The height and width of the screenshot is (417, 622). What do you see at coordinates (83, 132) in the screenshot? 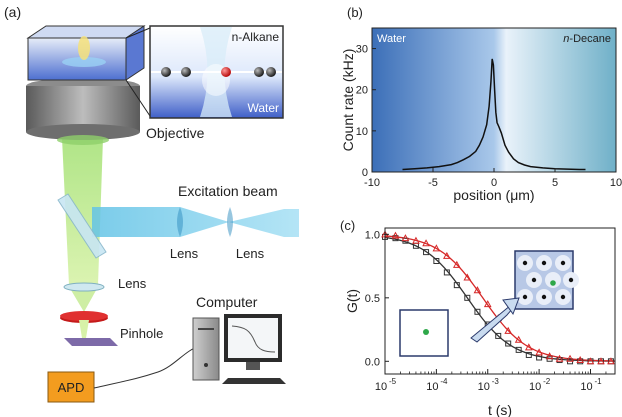
I see `objective-bottom` at bounding box center [83, 132].